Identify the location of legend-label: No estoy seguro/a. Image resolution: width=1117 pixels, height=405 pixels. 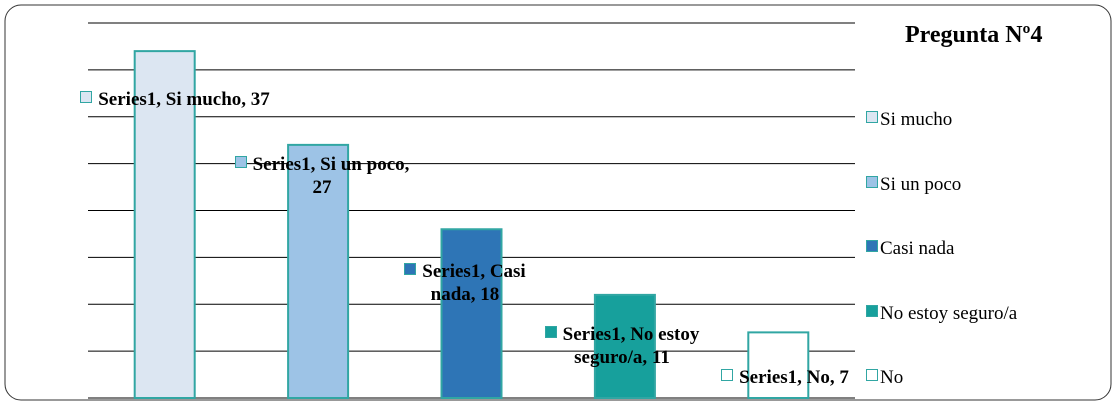
(949, 313).